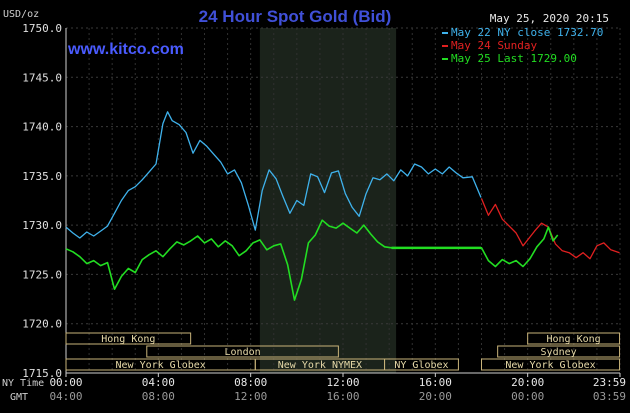  Describe the element at coordinates (42, 176) in the screenshot. I see `y-tick-label: 1735.0` at that location.